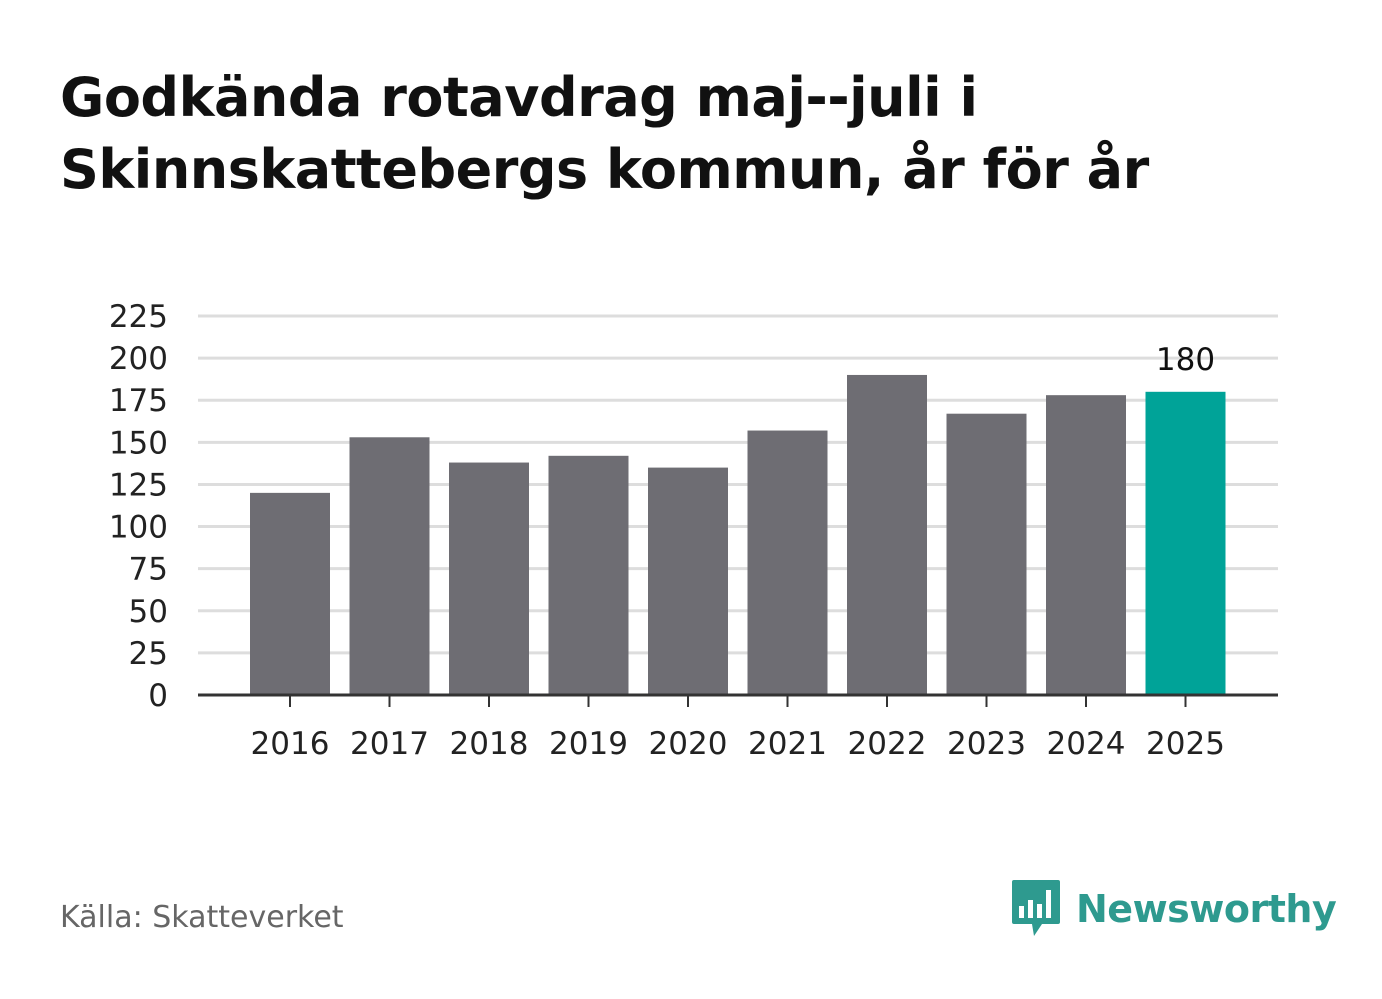 This screenshot has width=1382, height=999. Describe the element at coordinates (986, 744) in the screenshot. I see `x-tick-label: 2023` at that location.